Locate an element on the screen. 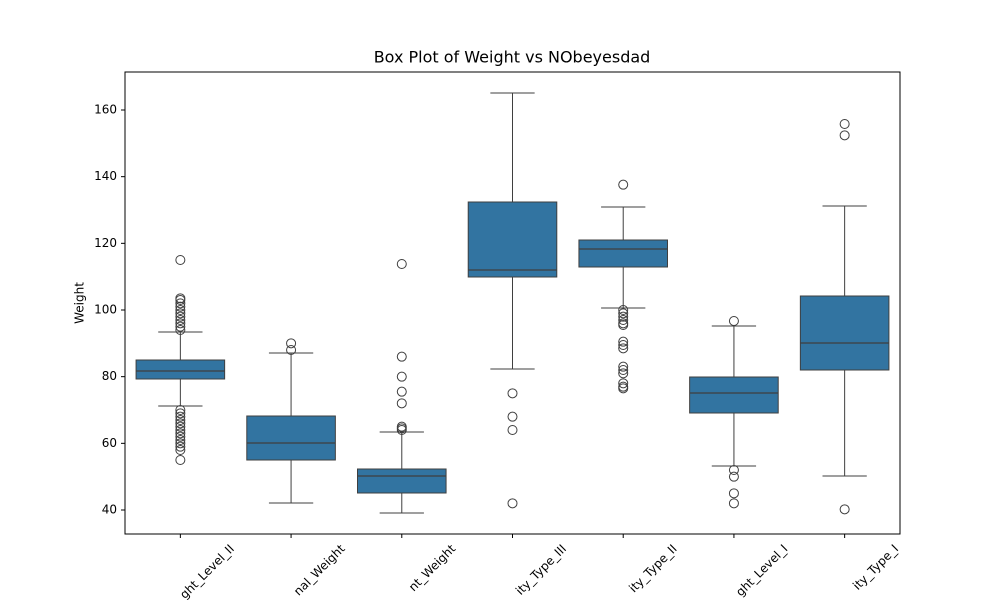 The width and height of the screenshot is (1000, 600). x-tick-label: ght_Level_II is located at coordinates (207, 571).